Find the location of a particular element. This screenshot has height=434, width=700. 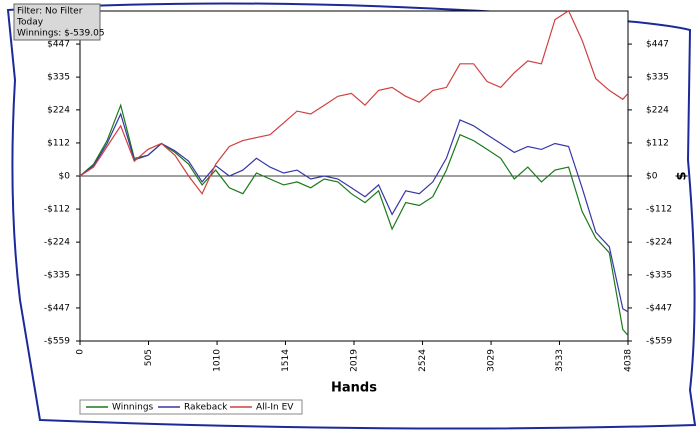

x-tick-label: 3533 is located at coordinates (560, 360).